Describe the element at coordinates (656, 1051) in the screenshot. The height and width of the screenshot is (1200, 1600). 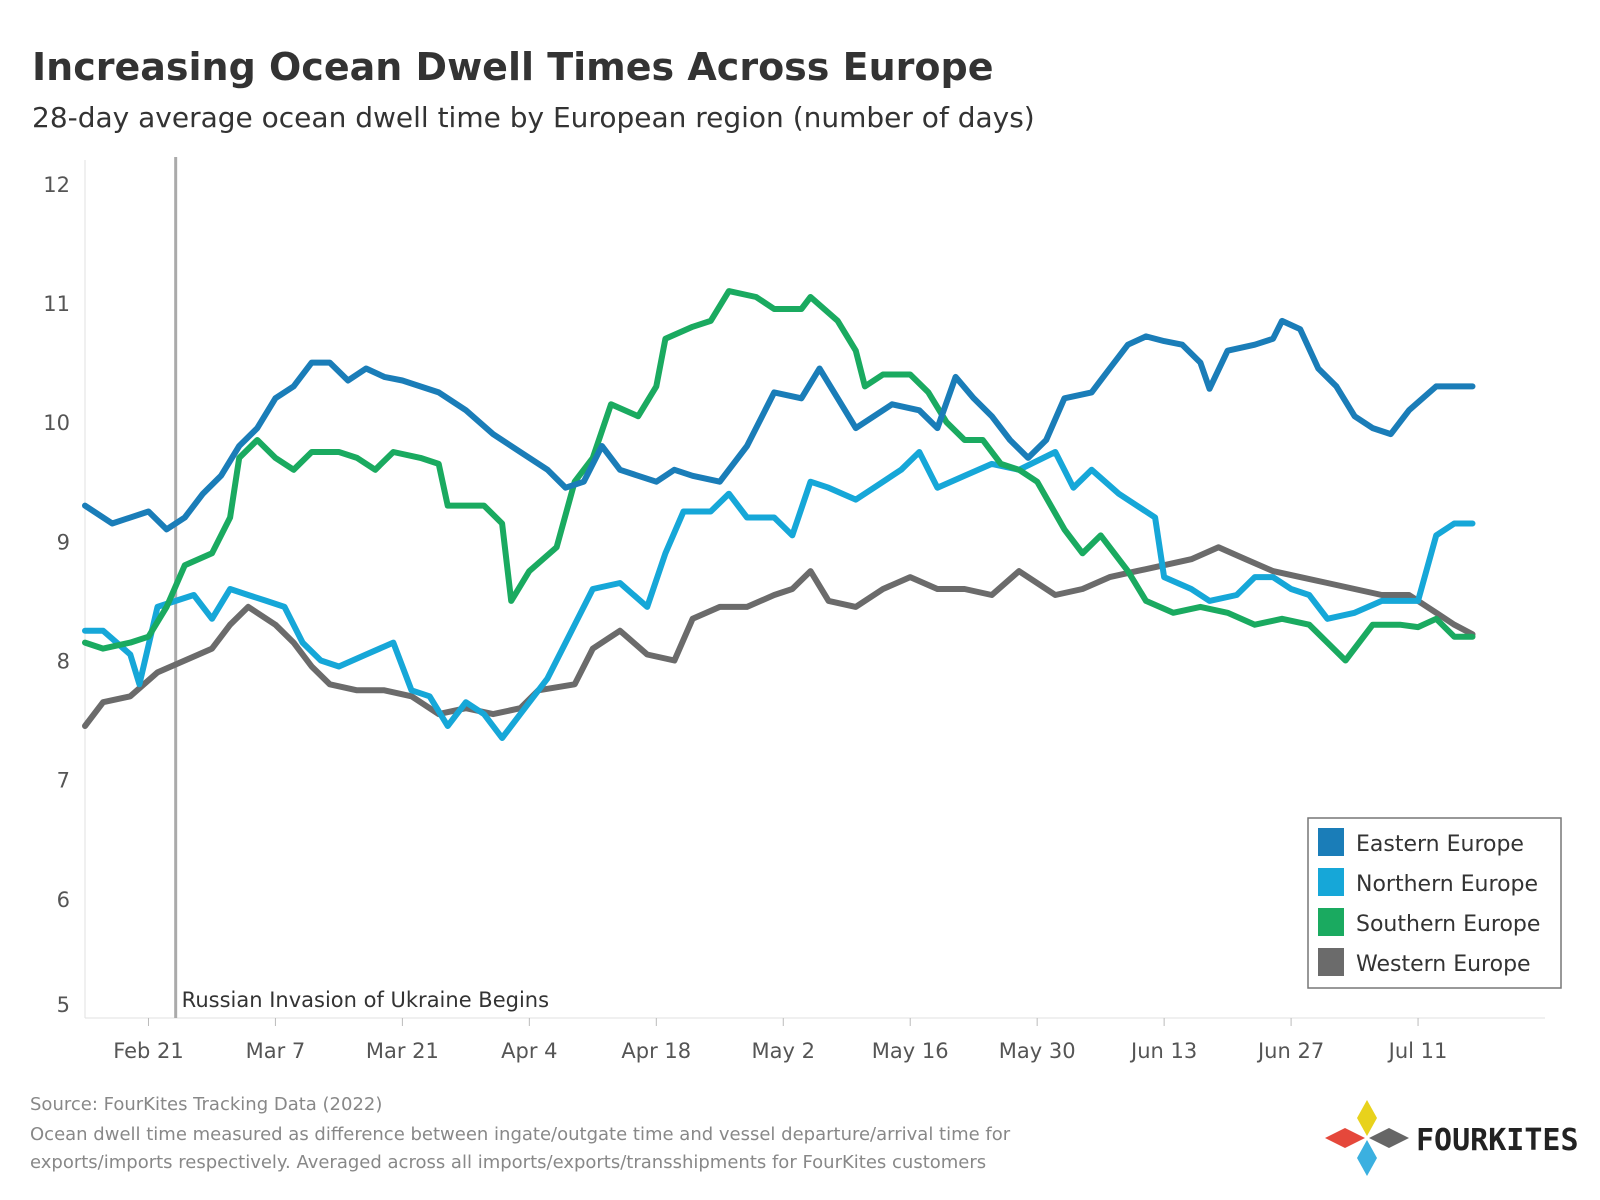
I see `x-tick-label: Apr 18` at that location.